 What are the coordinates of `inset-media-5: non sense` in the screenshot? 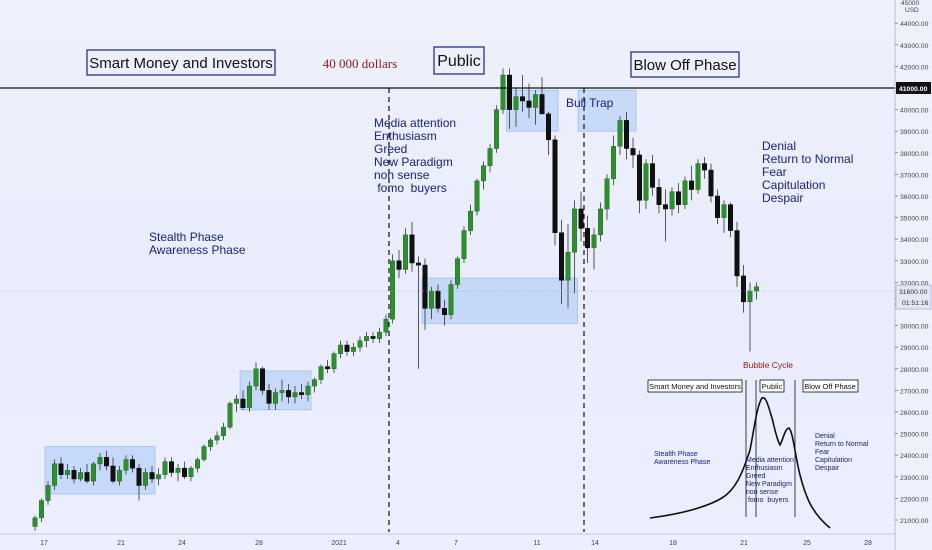 It's located at (762, 492).